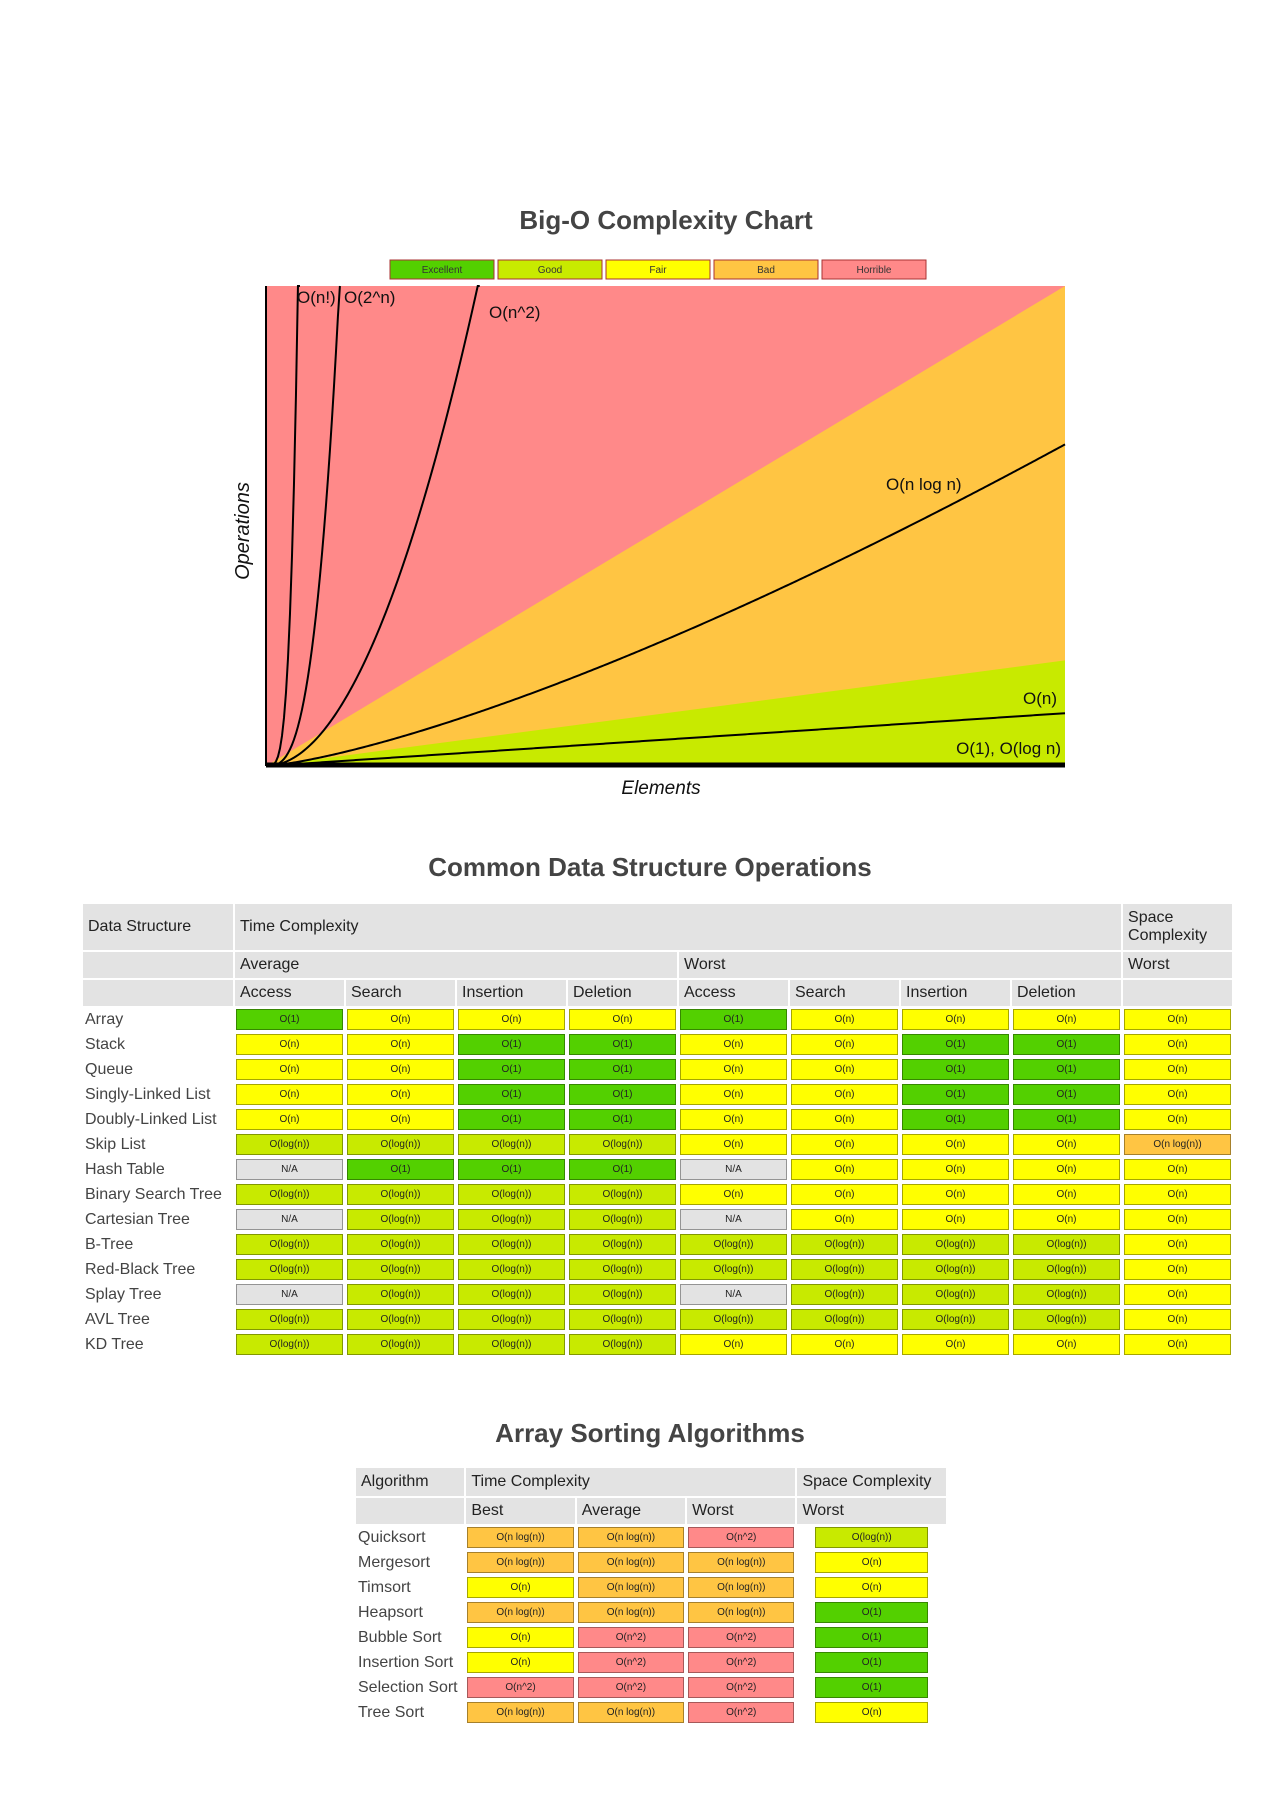 Image resolution: width=1280 pixels, height=1811 pixels. Describe the element at coordinates (316, 297) in the screenshot. I see `curve-label: O(n!)` at that location.